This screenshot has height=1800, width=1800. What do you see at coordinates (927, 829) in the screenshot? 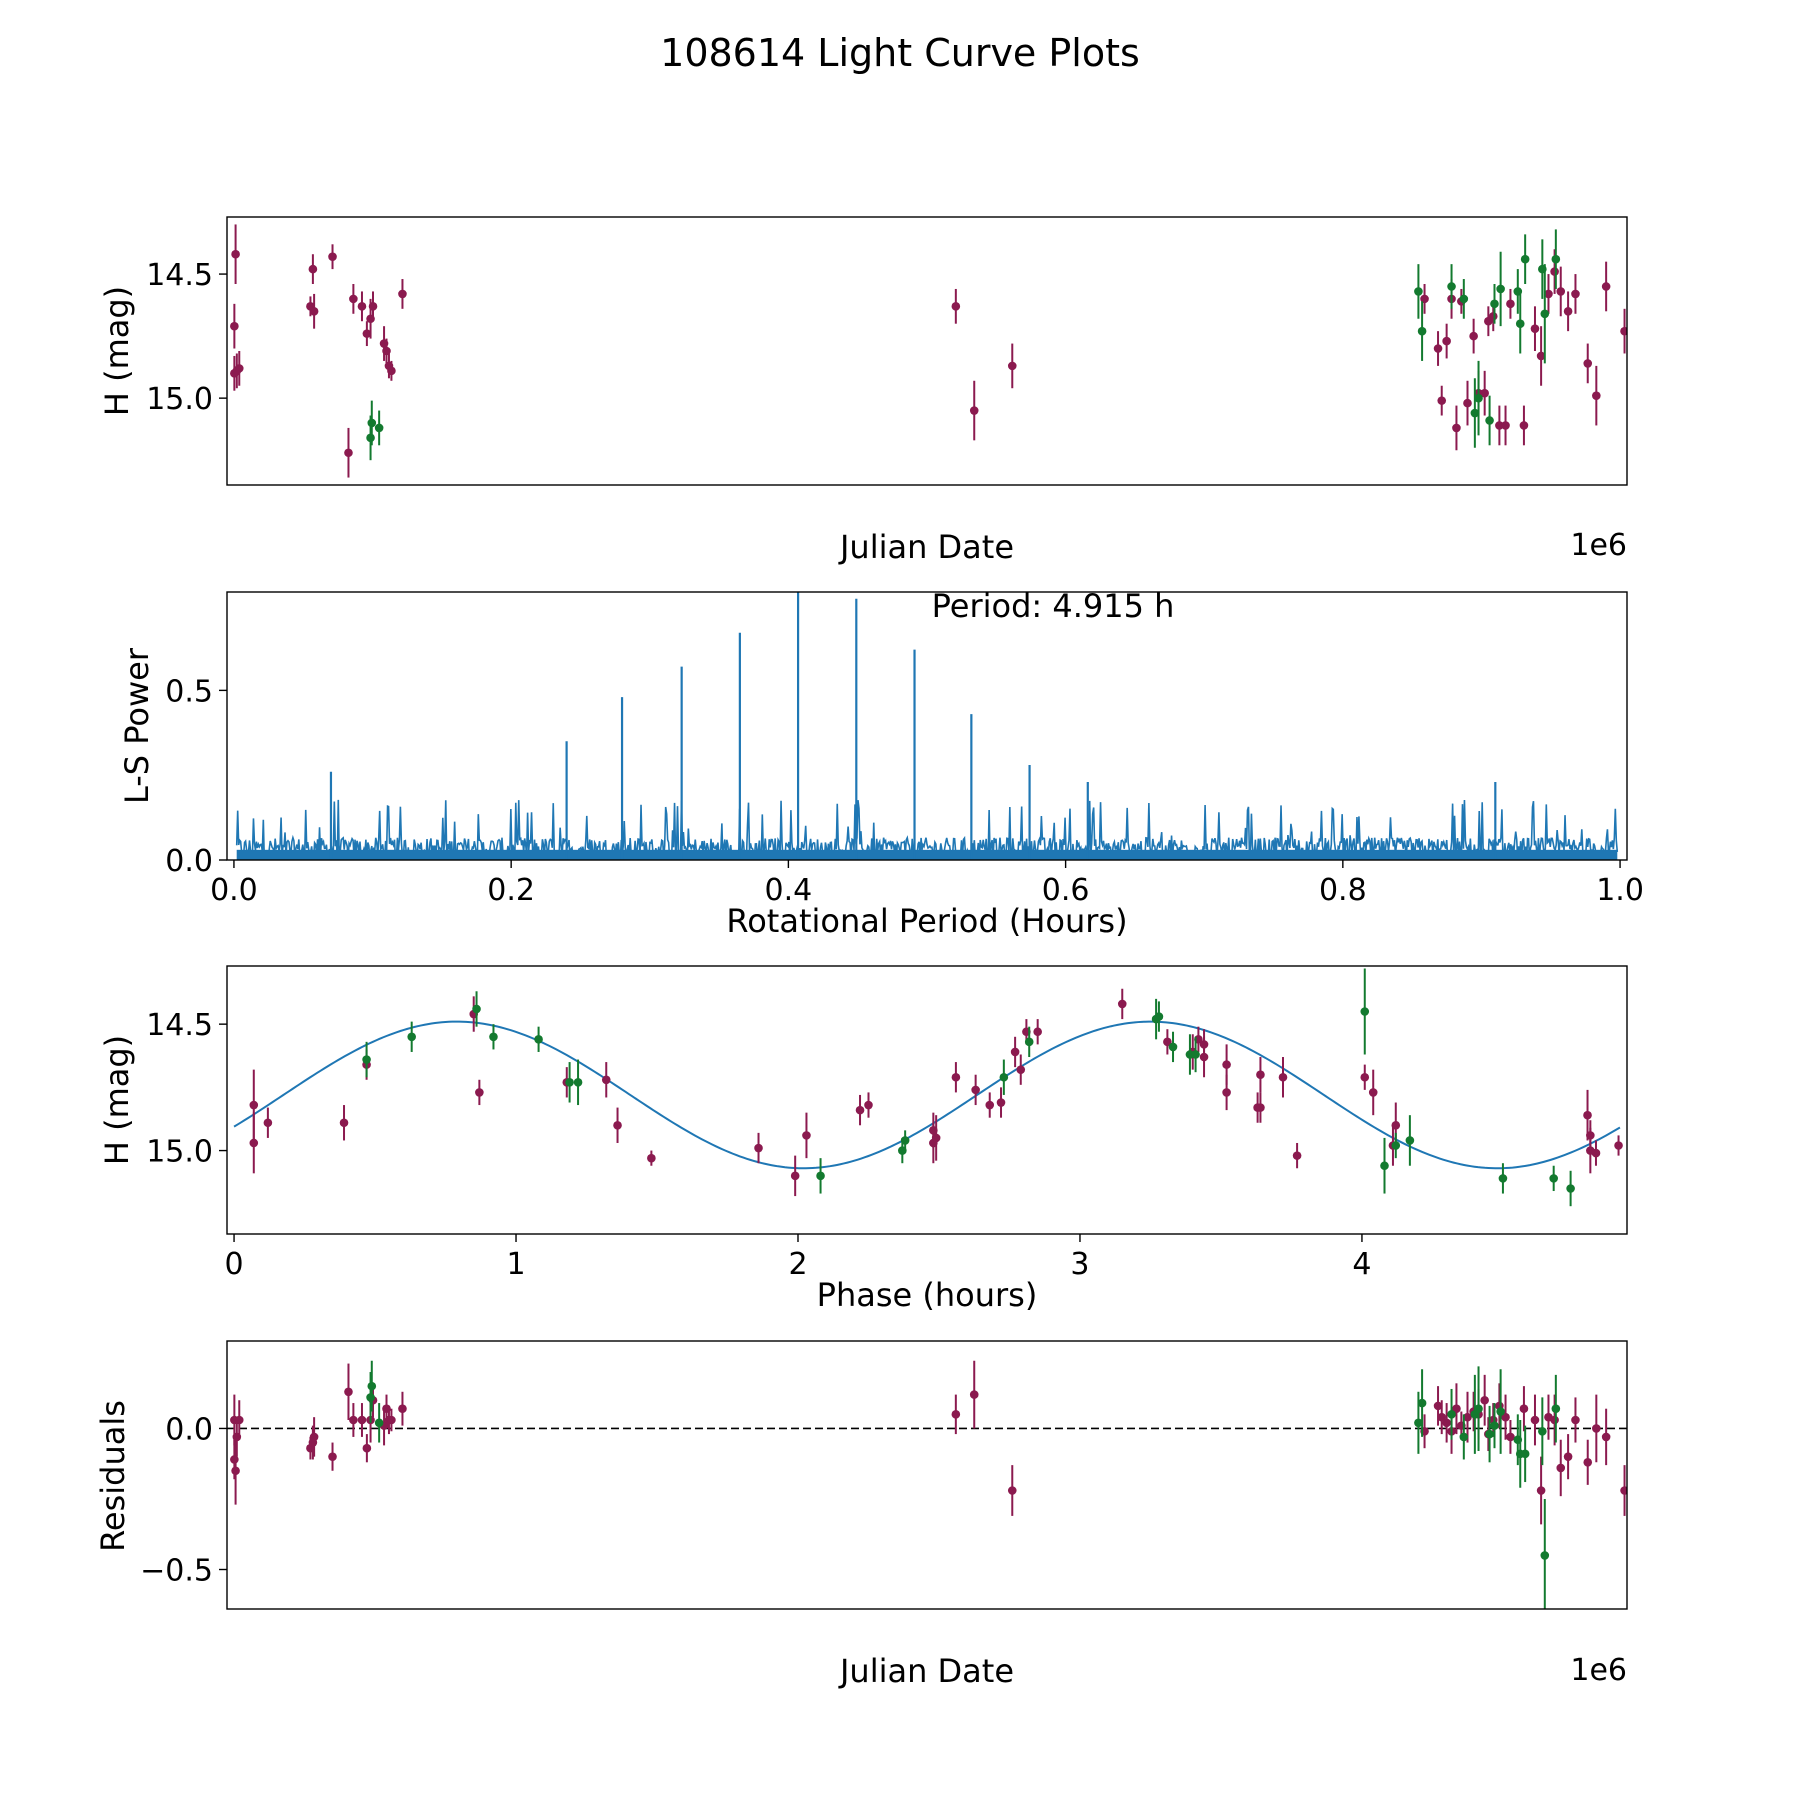
I see `periodogram-noise-line` at bounding box center [927, 829].